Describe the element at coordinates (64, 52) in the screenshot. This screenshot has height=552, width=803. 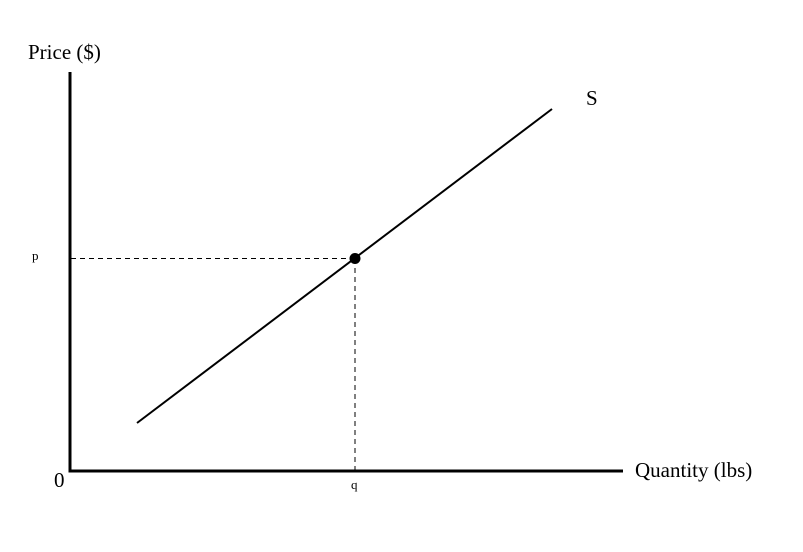
I see `y-axis-label: Price ($)` at that location.